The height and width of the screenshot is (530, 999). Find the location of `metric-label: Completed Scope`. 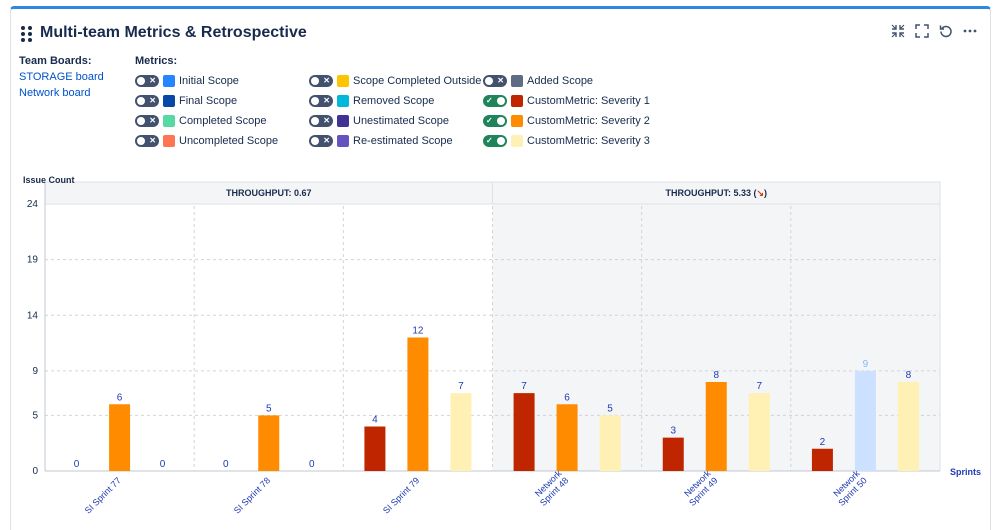

metric-label: Completed Scope is located at coordinates (223, 121).